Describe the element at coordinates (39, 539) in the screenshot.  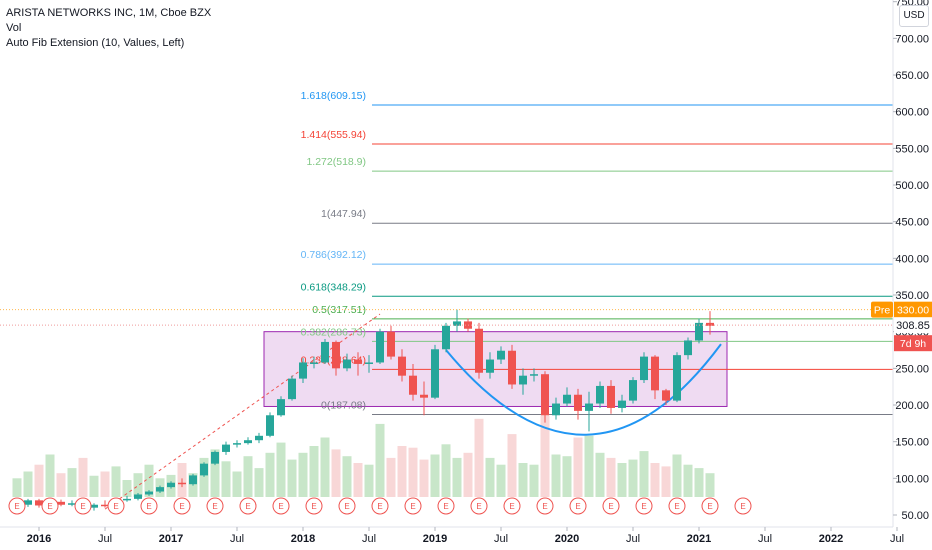
I see `x-tick-label: 2016` at that location.